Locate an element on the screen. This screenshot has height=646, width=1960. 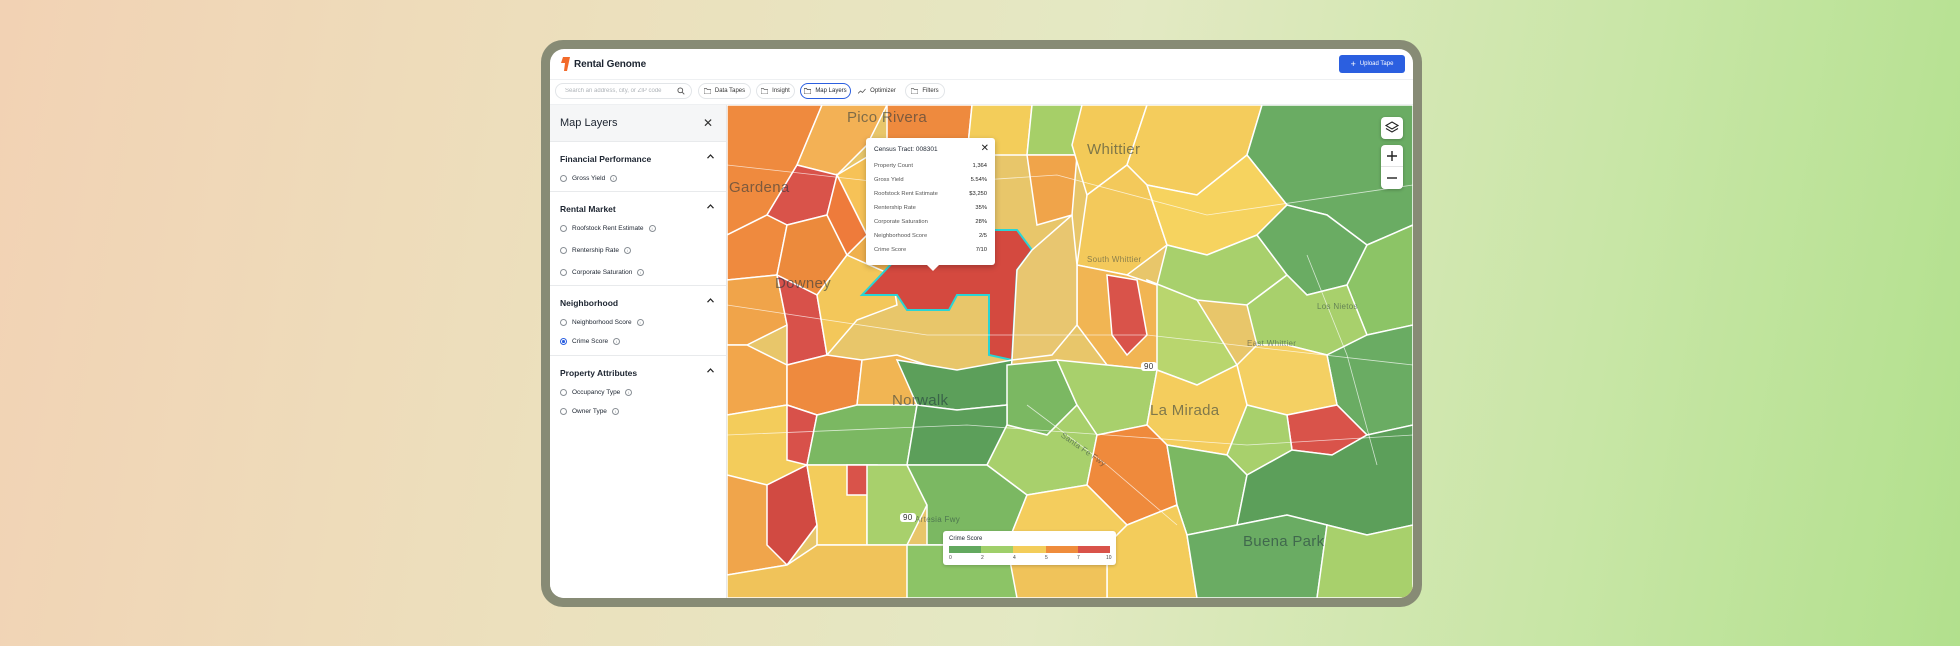
row-label: Corporate Saturation is located at coordinates (901, 222).